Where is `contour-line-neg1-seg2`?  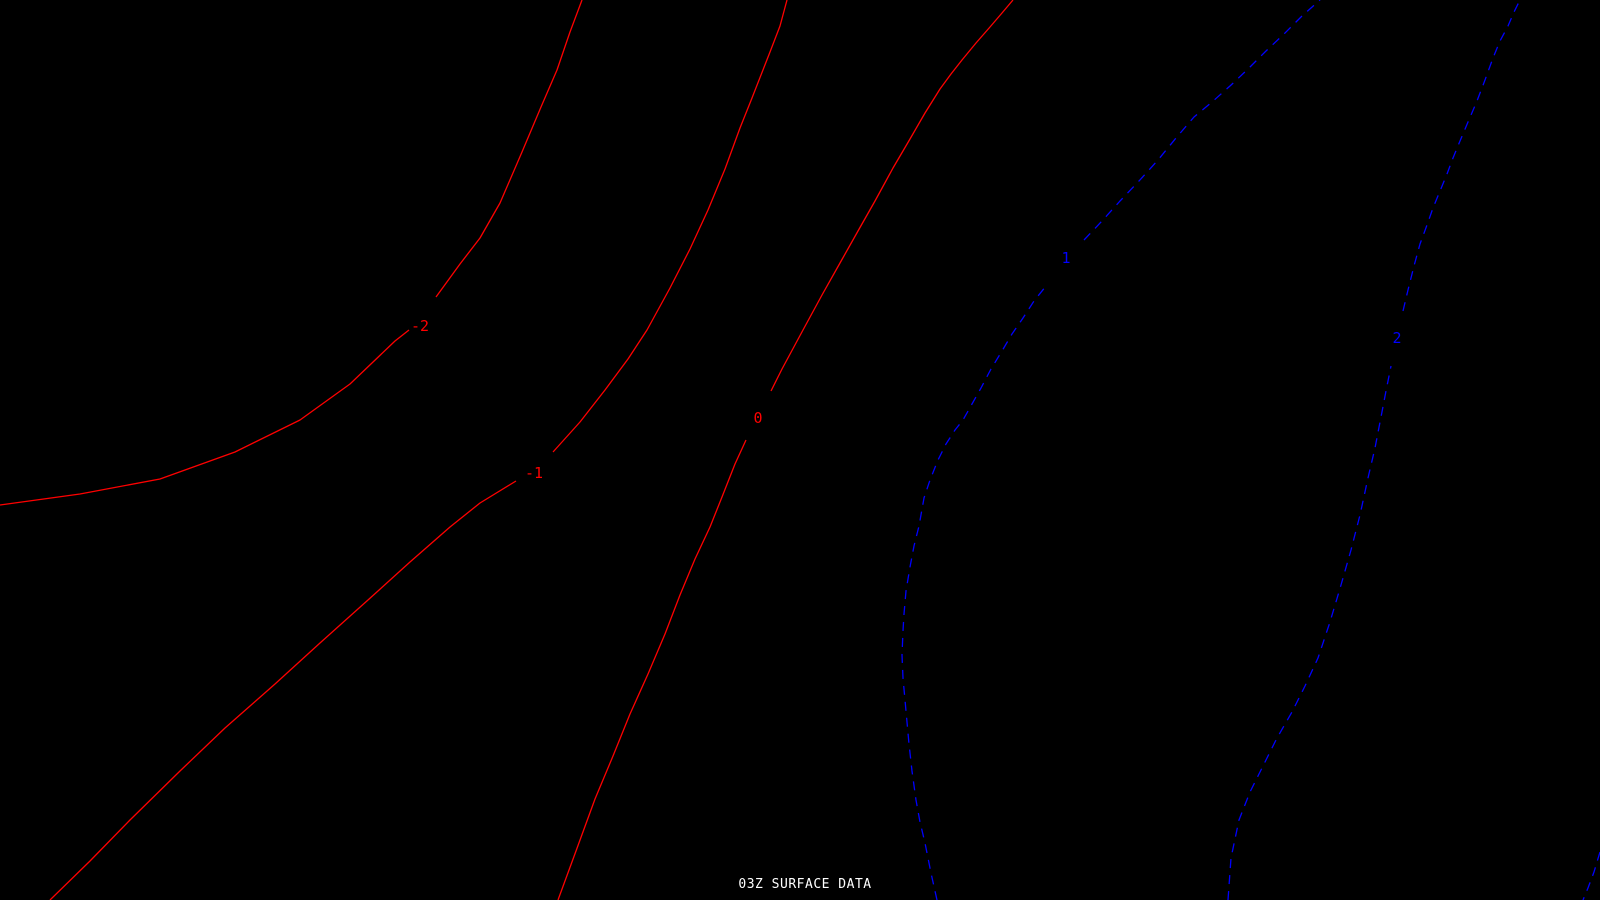 contour-line-neg1-seg2 is located at coordinates (670, 226).